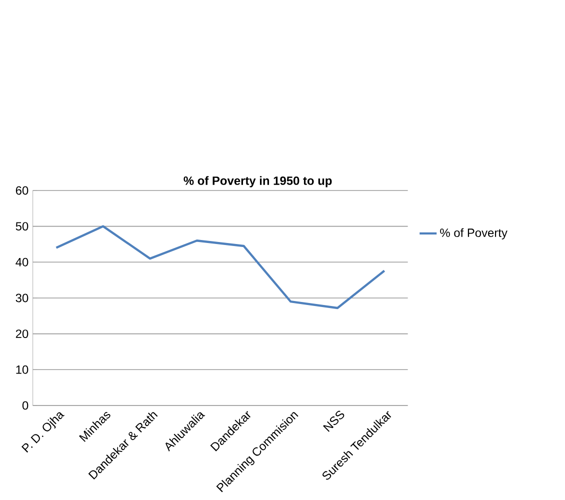  Describe the element at coordinates (22, 298) in the screenshot. I see `y-tick-label: 30` at that location.